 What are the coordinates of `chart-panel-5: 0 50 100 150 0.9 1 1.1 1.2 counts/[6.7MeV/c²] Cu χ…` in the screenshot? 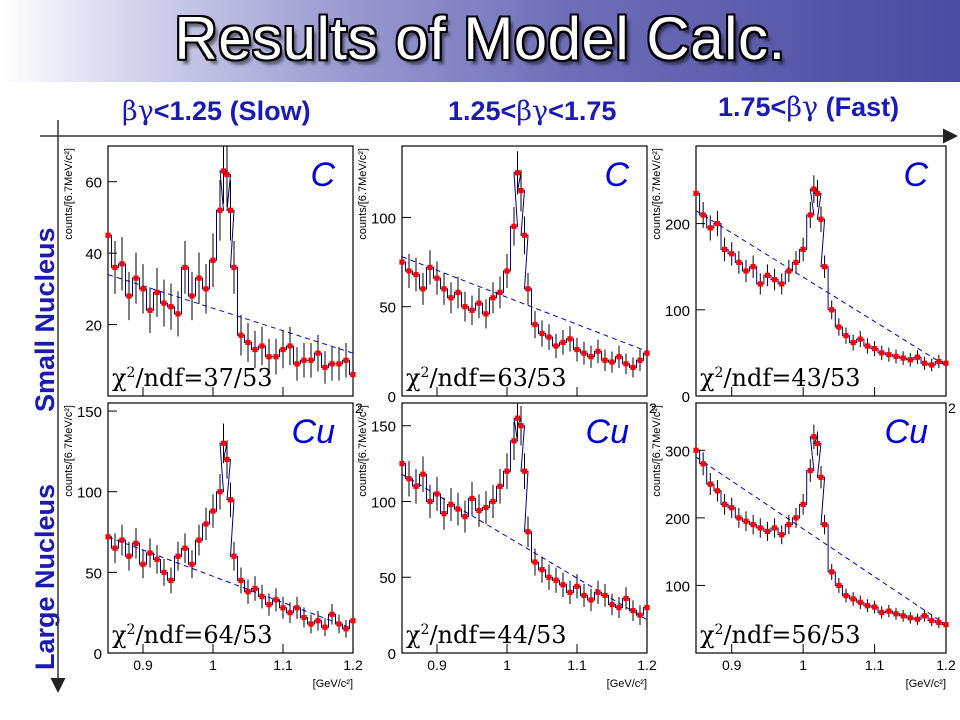 It's located at (507, 537).